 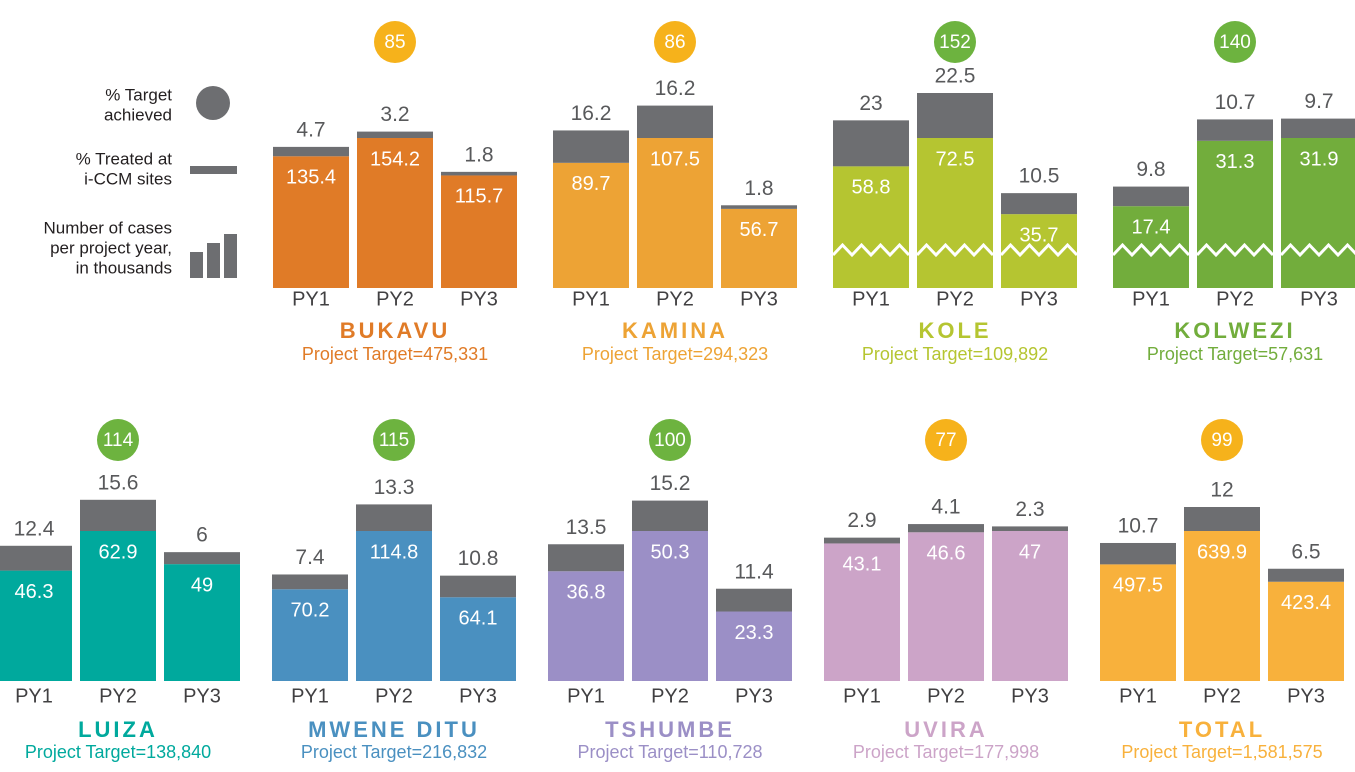 I want to click on cases-label: 35.7, so click(x=1039, y=235).